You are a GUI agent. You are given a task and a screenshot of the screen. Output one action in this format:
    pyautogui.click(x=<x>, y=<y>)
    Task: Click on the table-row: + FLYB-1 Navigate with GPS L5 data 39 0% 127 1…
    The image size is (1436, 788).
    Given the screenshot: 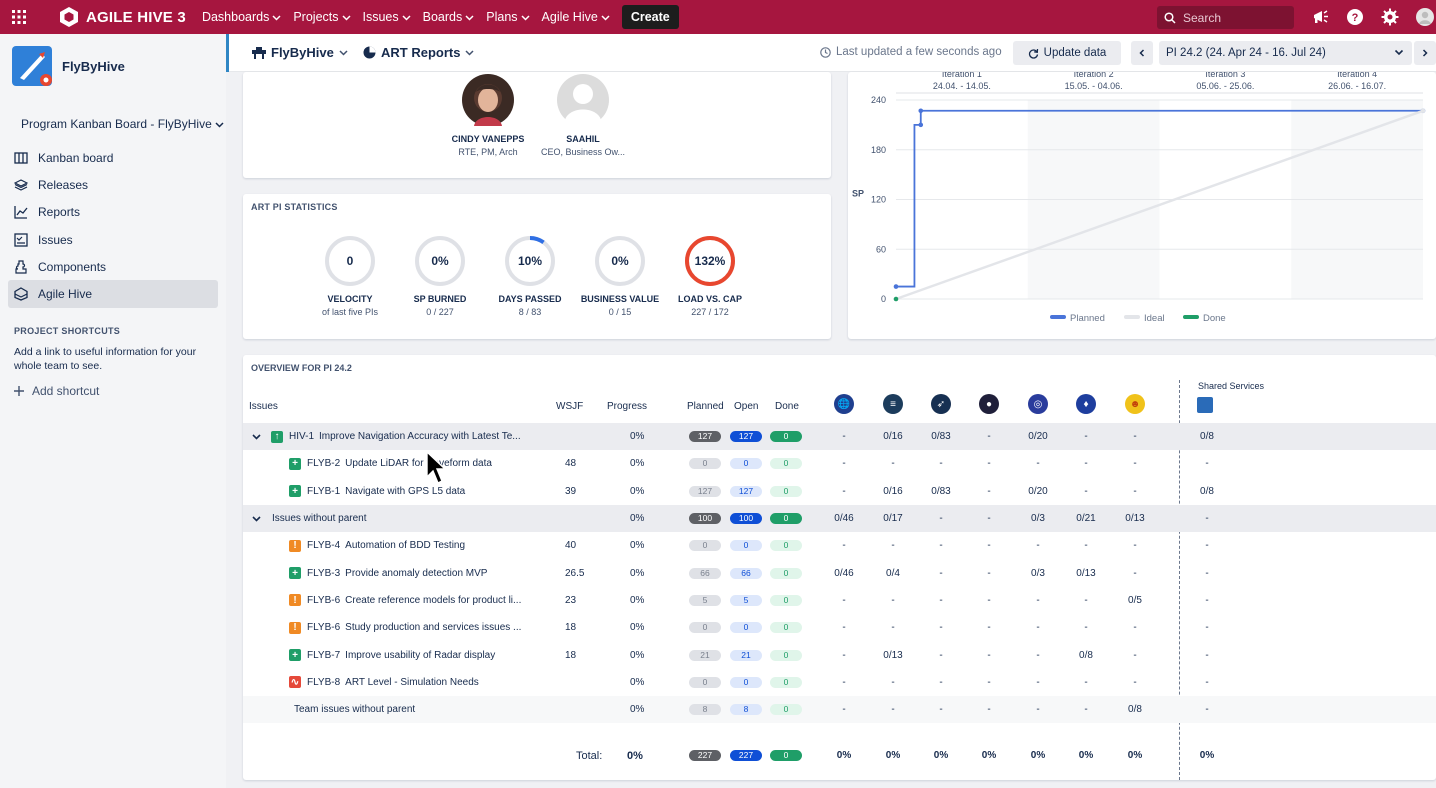 What is the action you would take?
    pyautogui.click(x=839, y=491)
    